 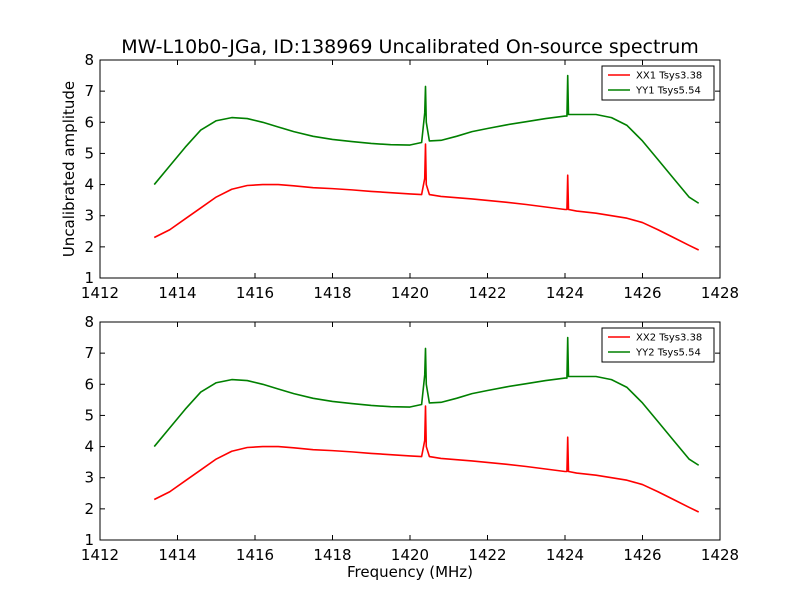 What do you see at coordinates (410, 572) in the screenshot?
I see `x-axis-label: Frequency (MHz)` at bounding box center [410, 572].